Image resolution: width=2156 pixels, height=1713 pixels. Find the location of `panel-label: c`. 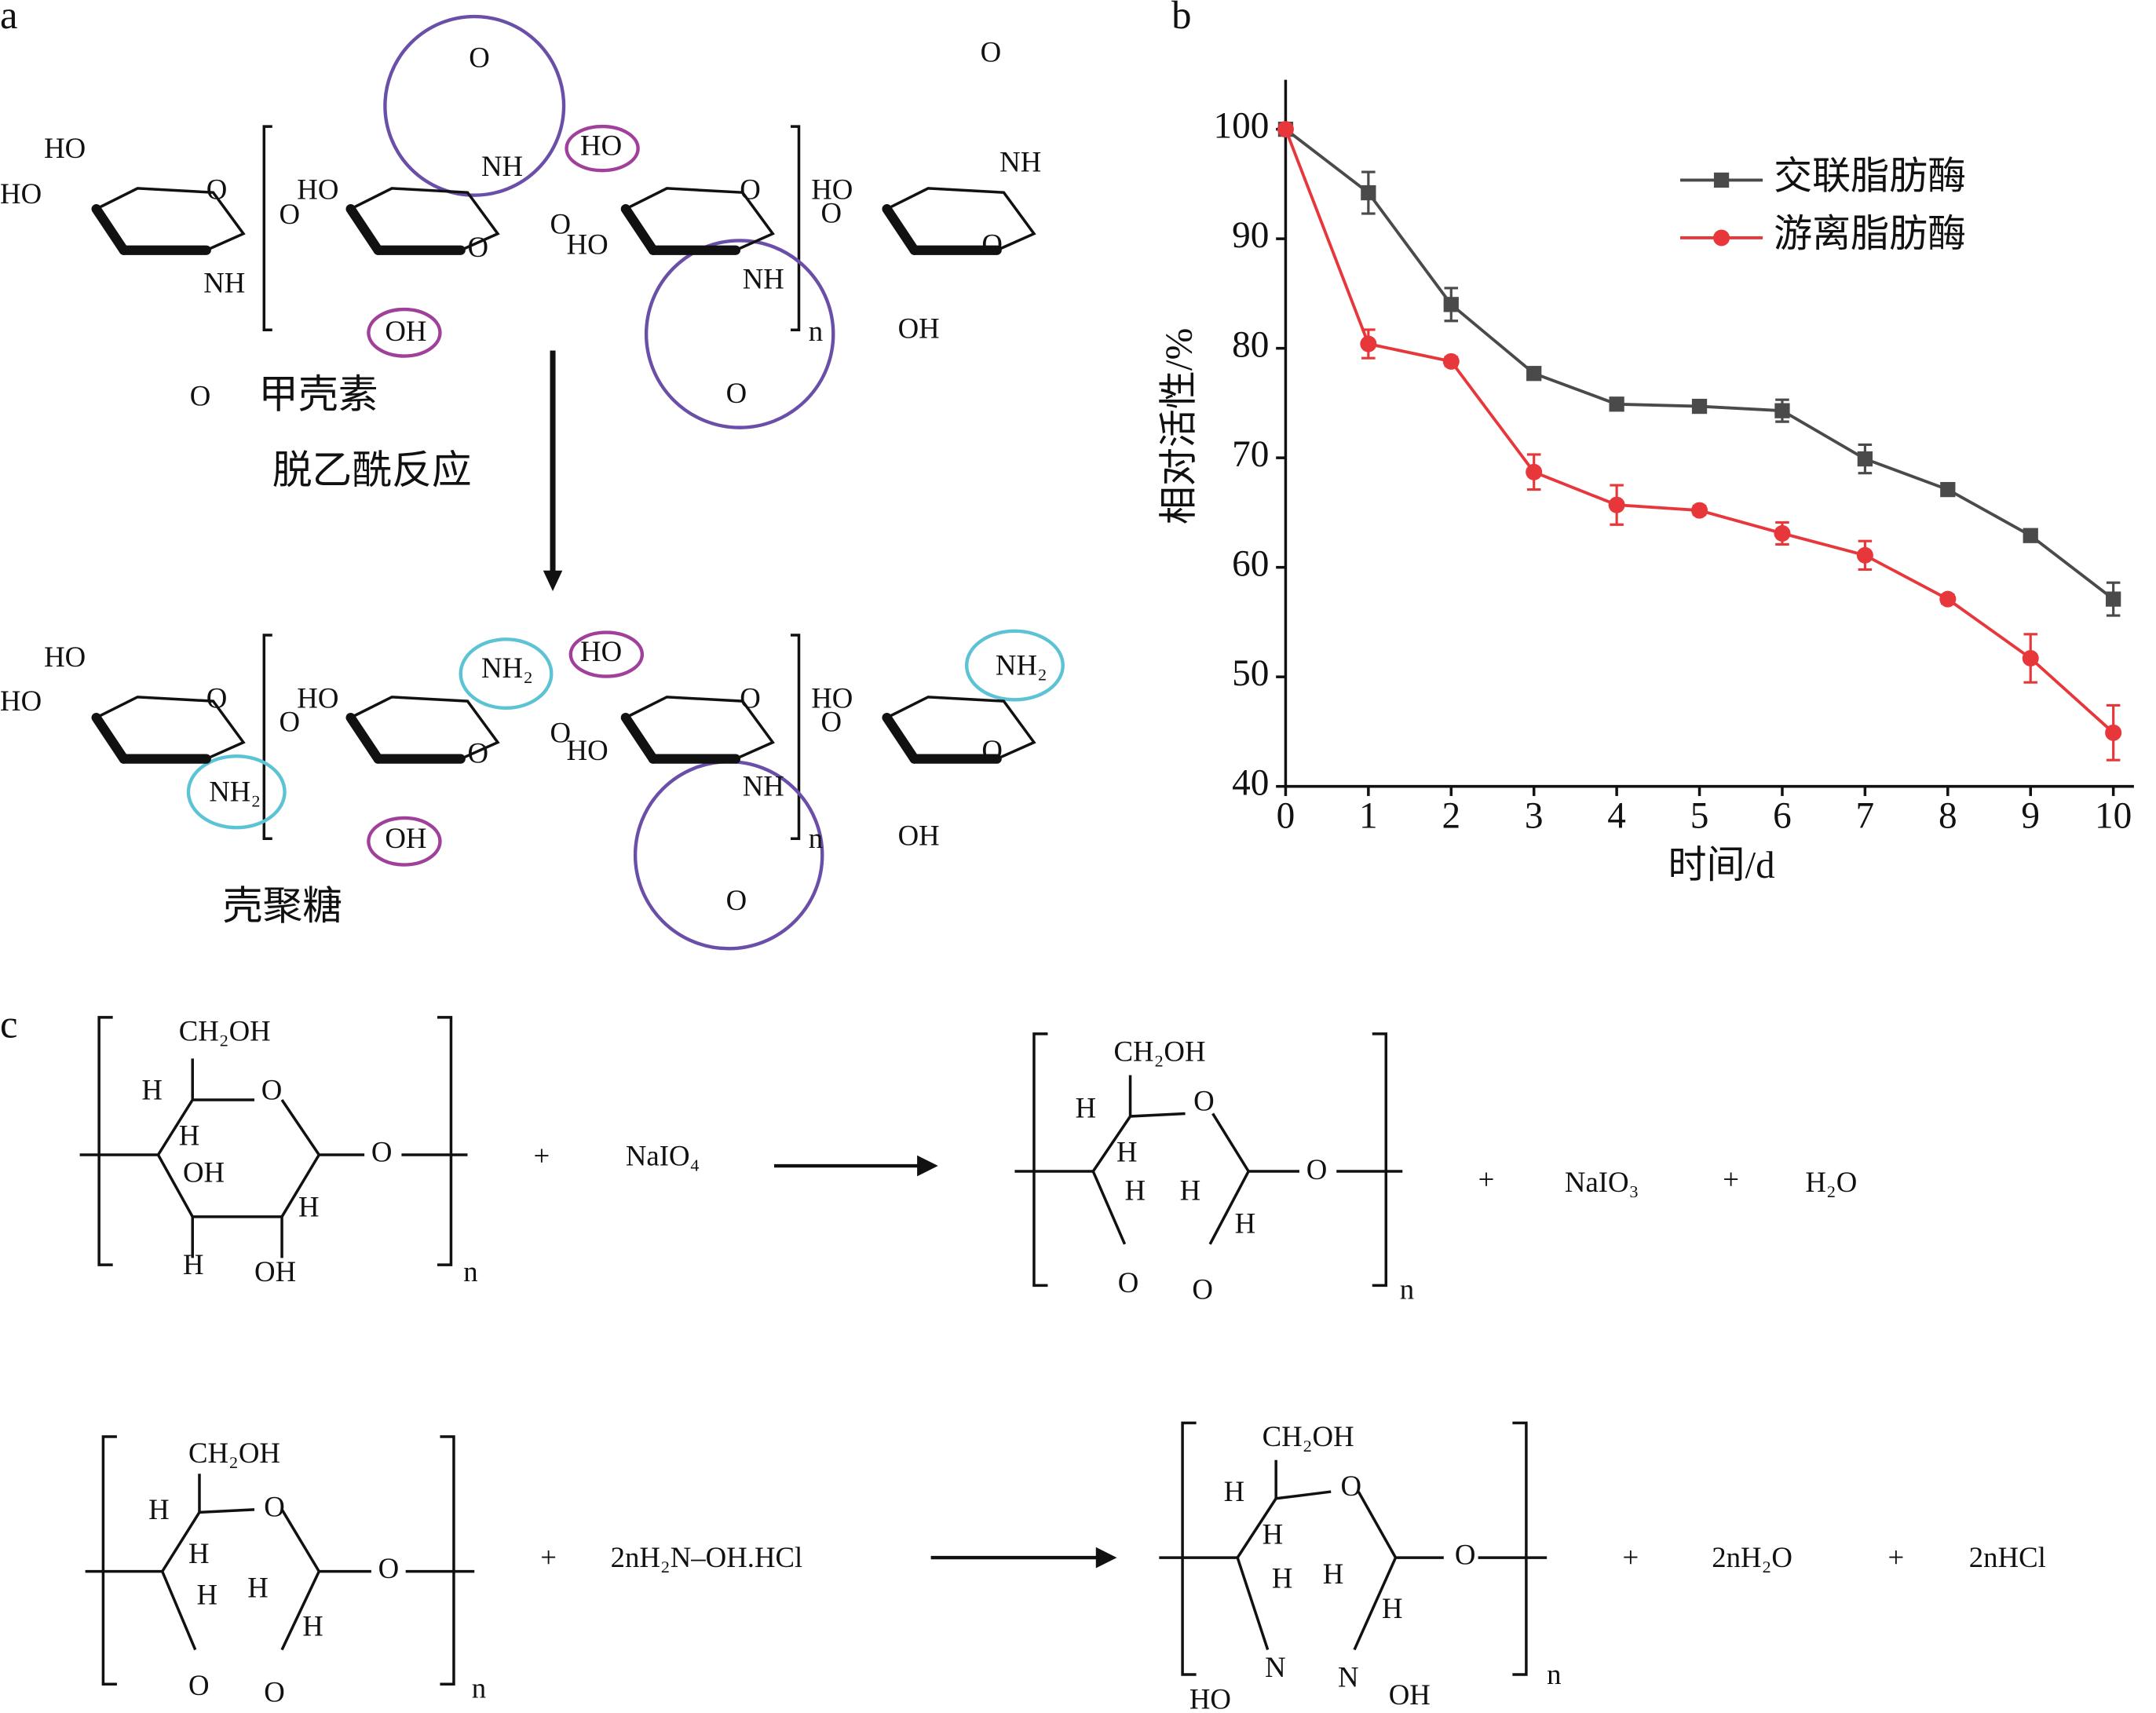

panel-label: c is located at coordinates (9, 1024).